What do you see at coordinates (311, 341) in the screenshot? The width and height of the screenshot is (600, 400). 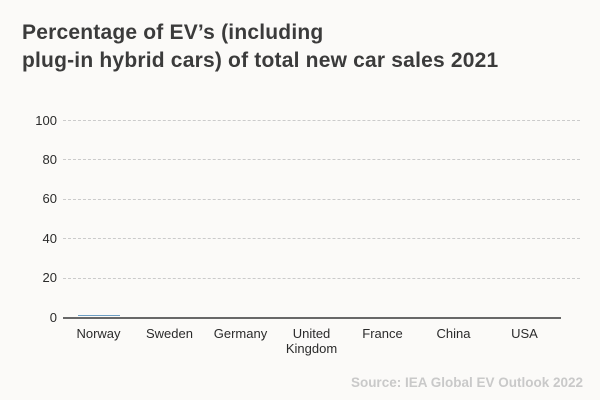 I see `x-axis-category-label: United Kingdom` at bounding box center [311, 341].